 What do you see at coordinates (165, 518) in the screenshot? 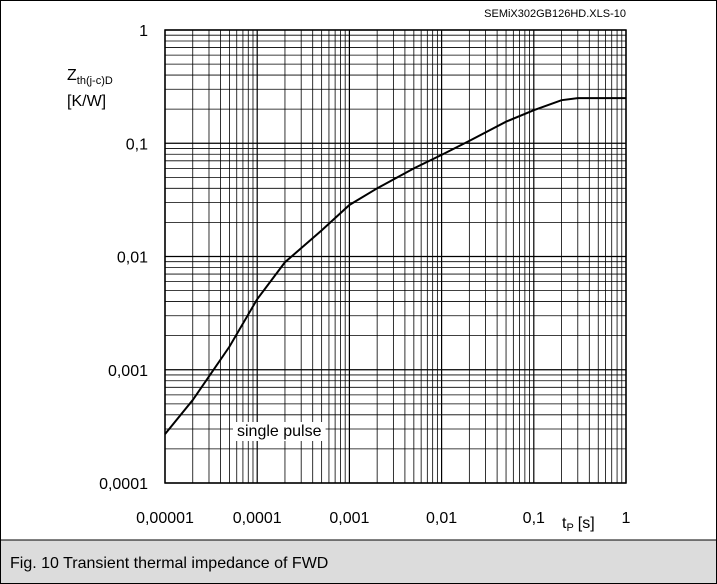
I see `x-tick-label: 0,00001` at bounding box center [165, 518].